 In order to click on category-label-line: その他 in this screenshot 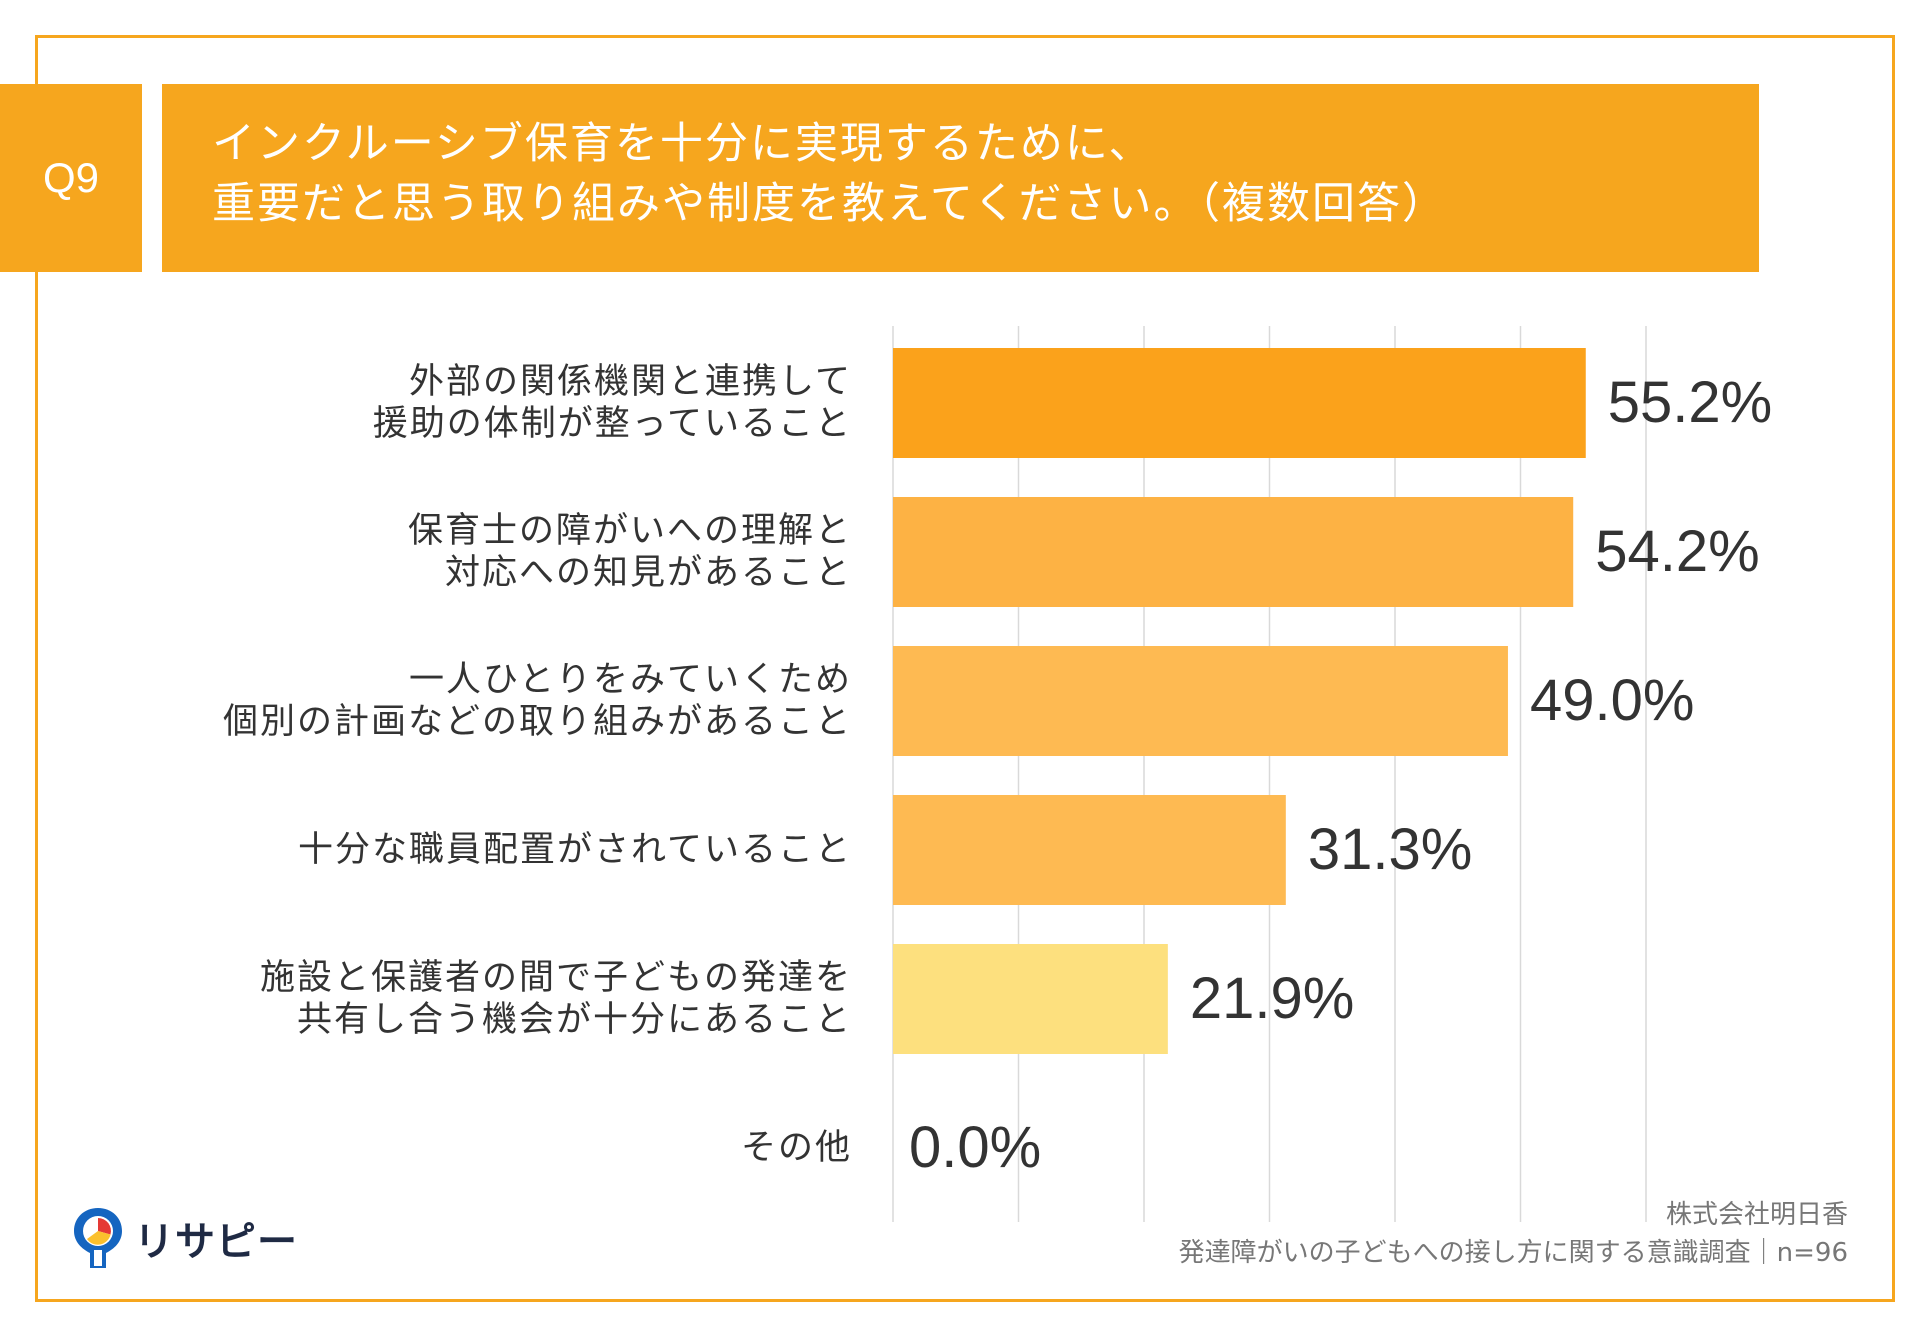, I will do `click(796, 1148)`.